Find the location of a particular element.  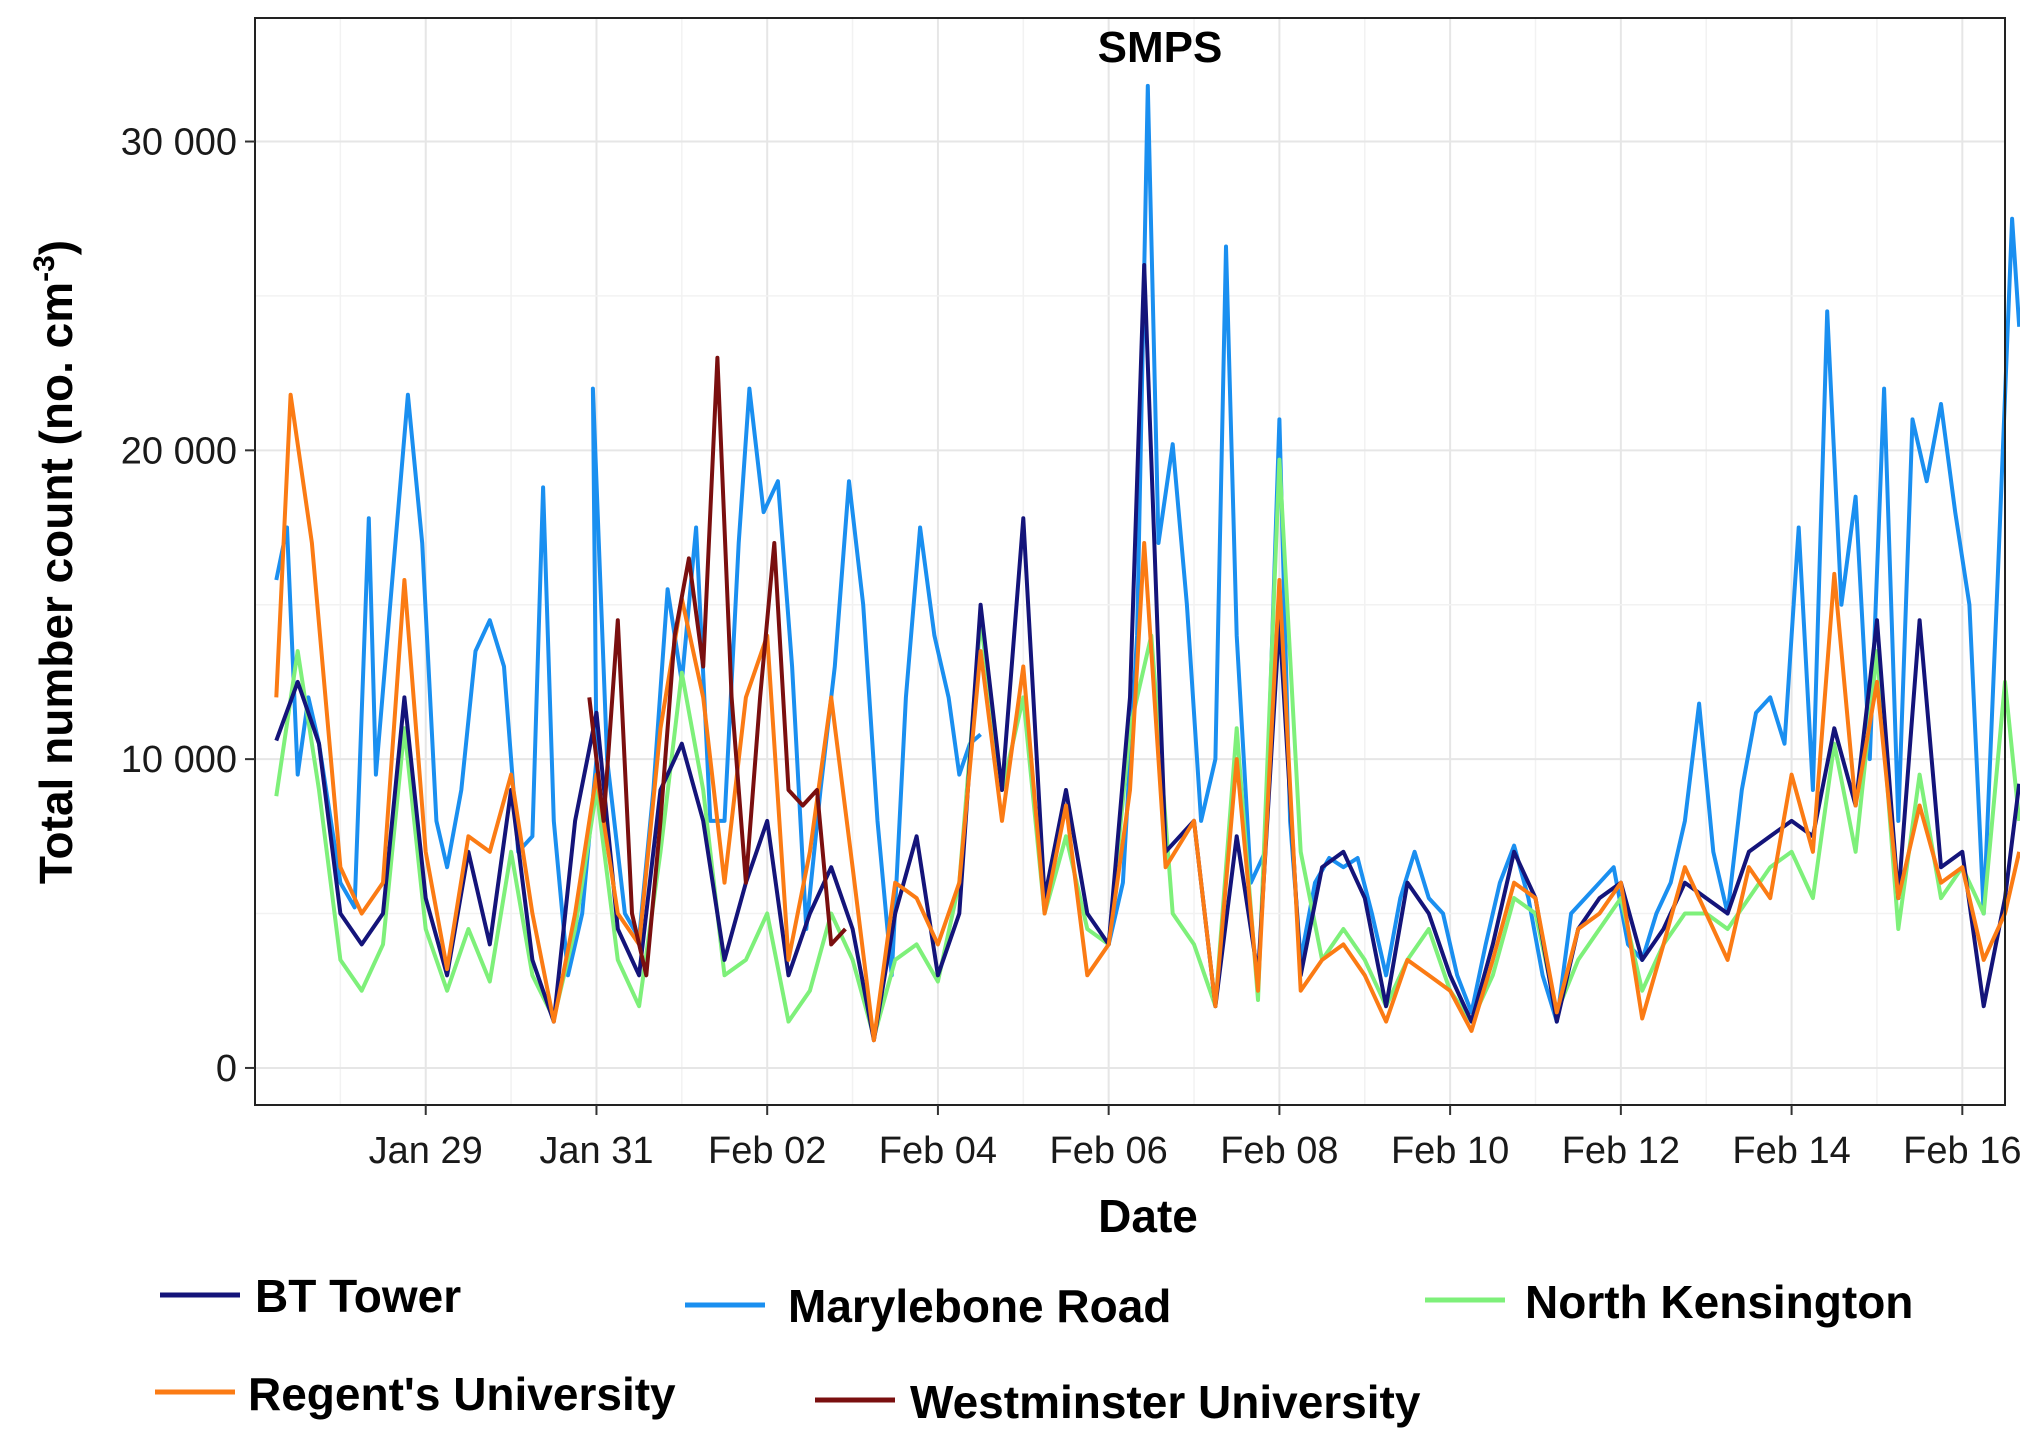

x-tick-label: Feb 08 is located at coordinates (1279, 1151).